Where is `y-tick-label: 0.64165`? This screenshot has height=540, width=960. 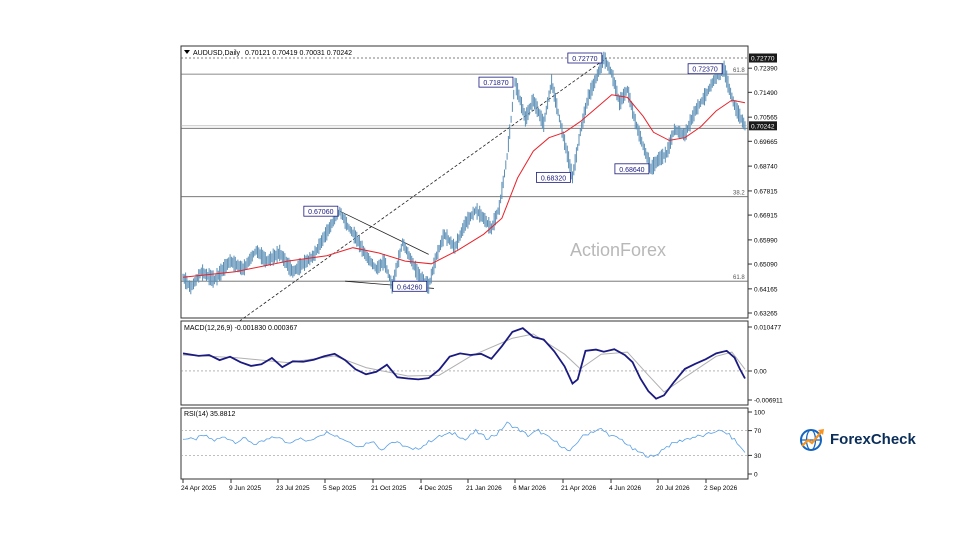 y-tick-label: 0.64165 is located at coordinates (766, 289).